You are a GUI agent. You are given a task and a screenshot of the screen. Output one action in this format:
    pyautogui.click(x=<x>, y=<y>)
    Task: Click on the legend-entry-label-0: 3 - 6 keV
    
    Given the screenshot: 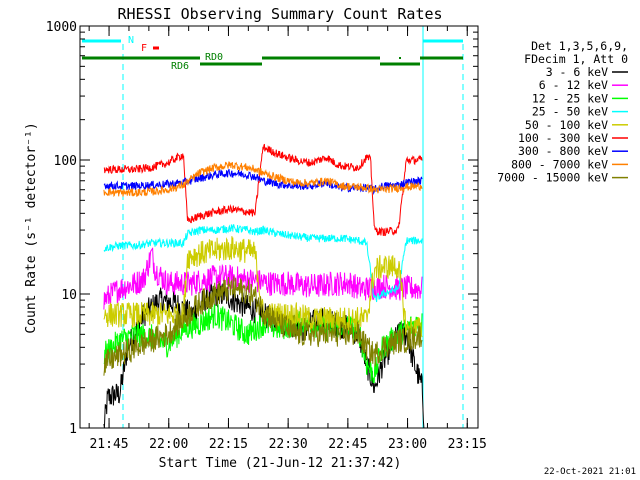 What is the action you would take?
    pyautogui.click(x=577, y=72)
    